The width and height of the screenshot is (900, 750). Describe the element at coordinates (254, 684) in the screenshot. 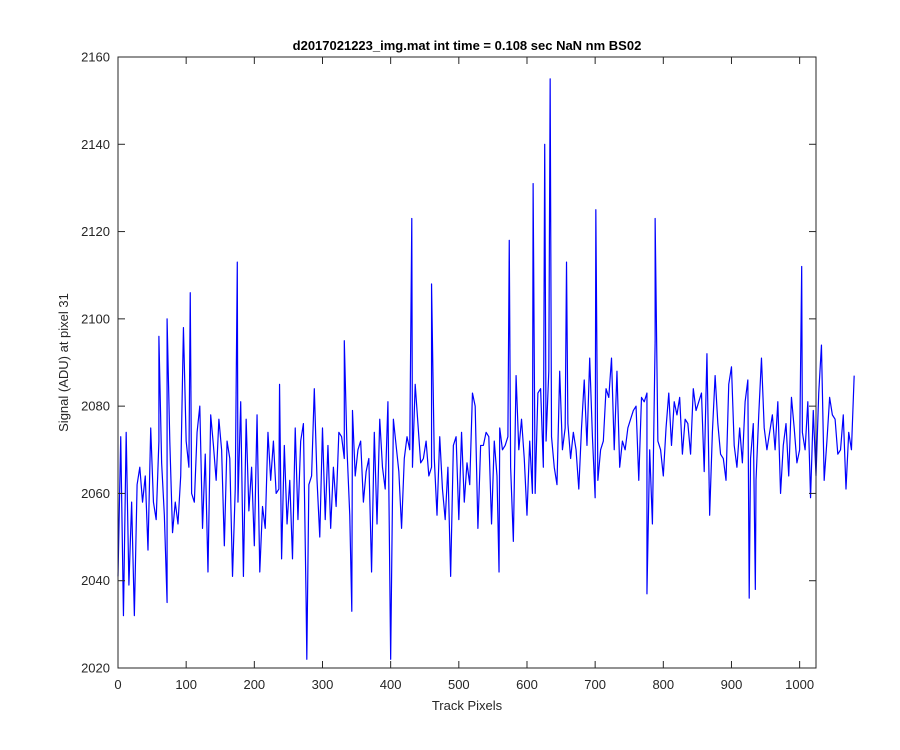

I see `x-tick-label: 200` at that location.